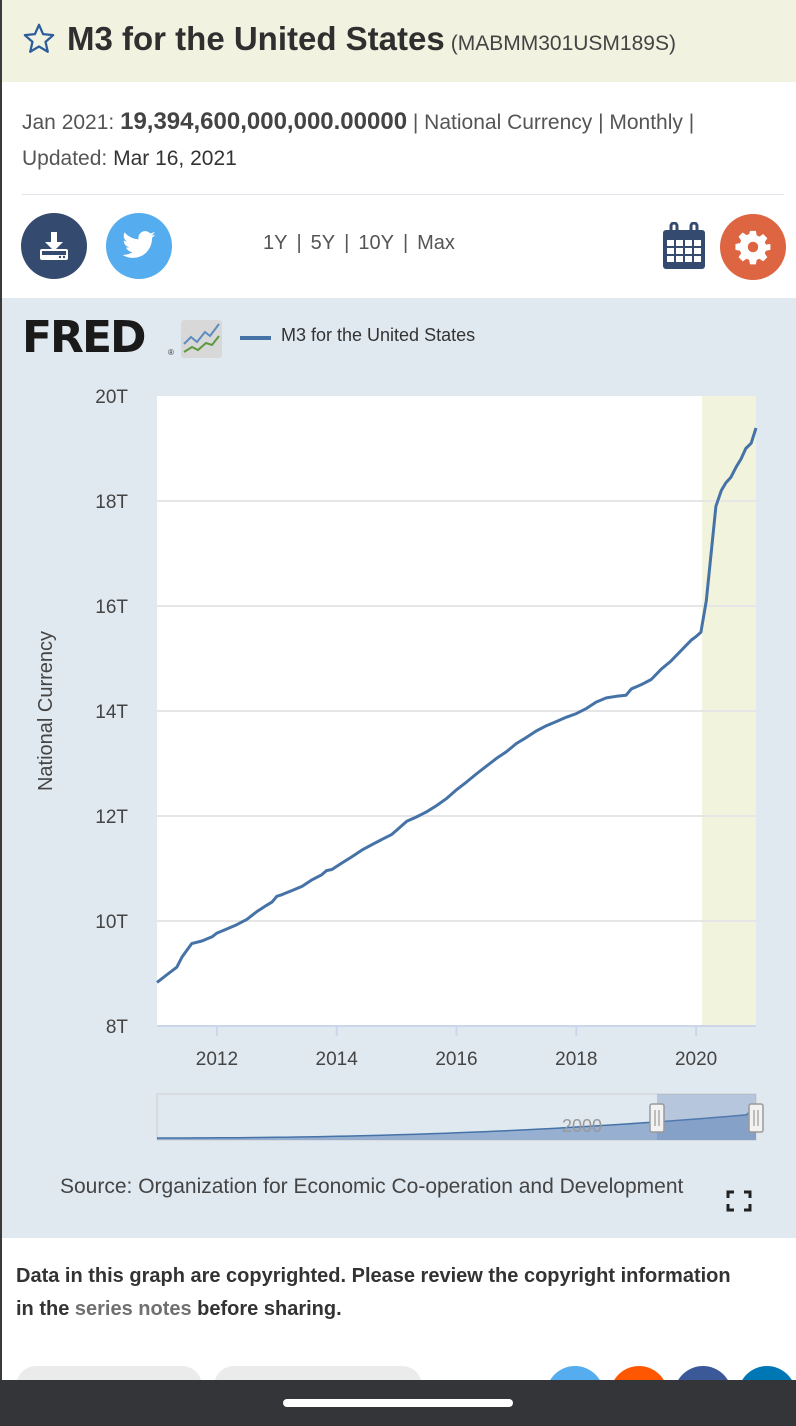 The width and height of the screenshot is (796, 1426). I want to click on fred-logo: FRED, so click(84, 337).